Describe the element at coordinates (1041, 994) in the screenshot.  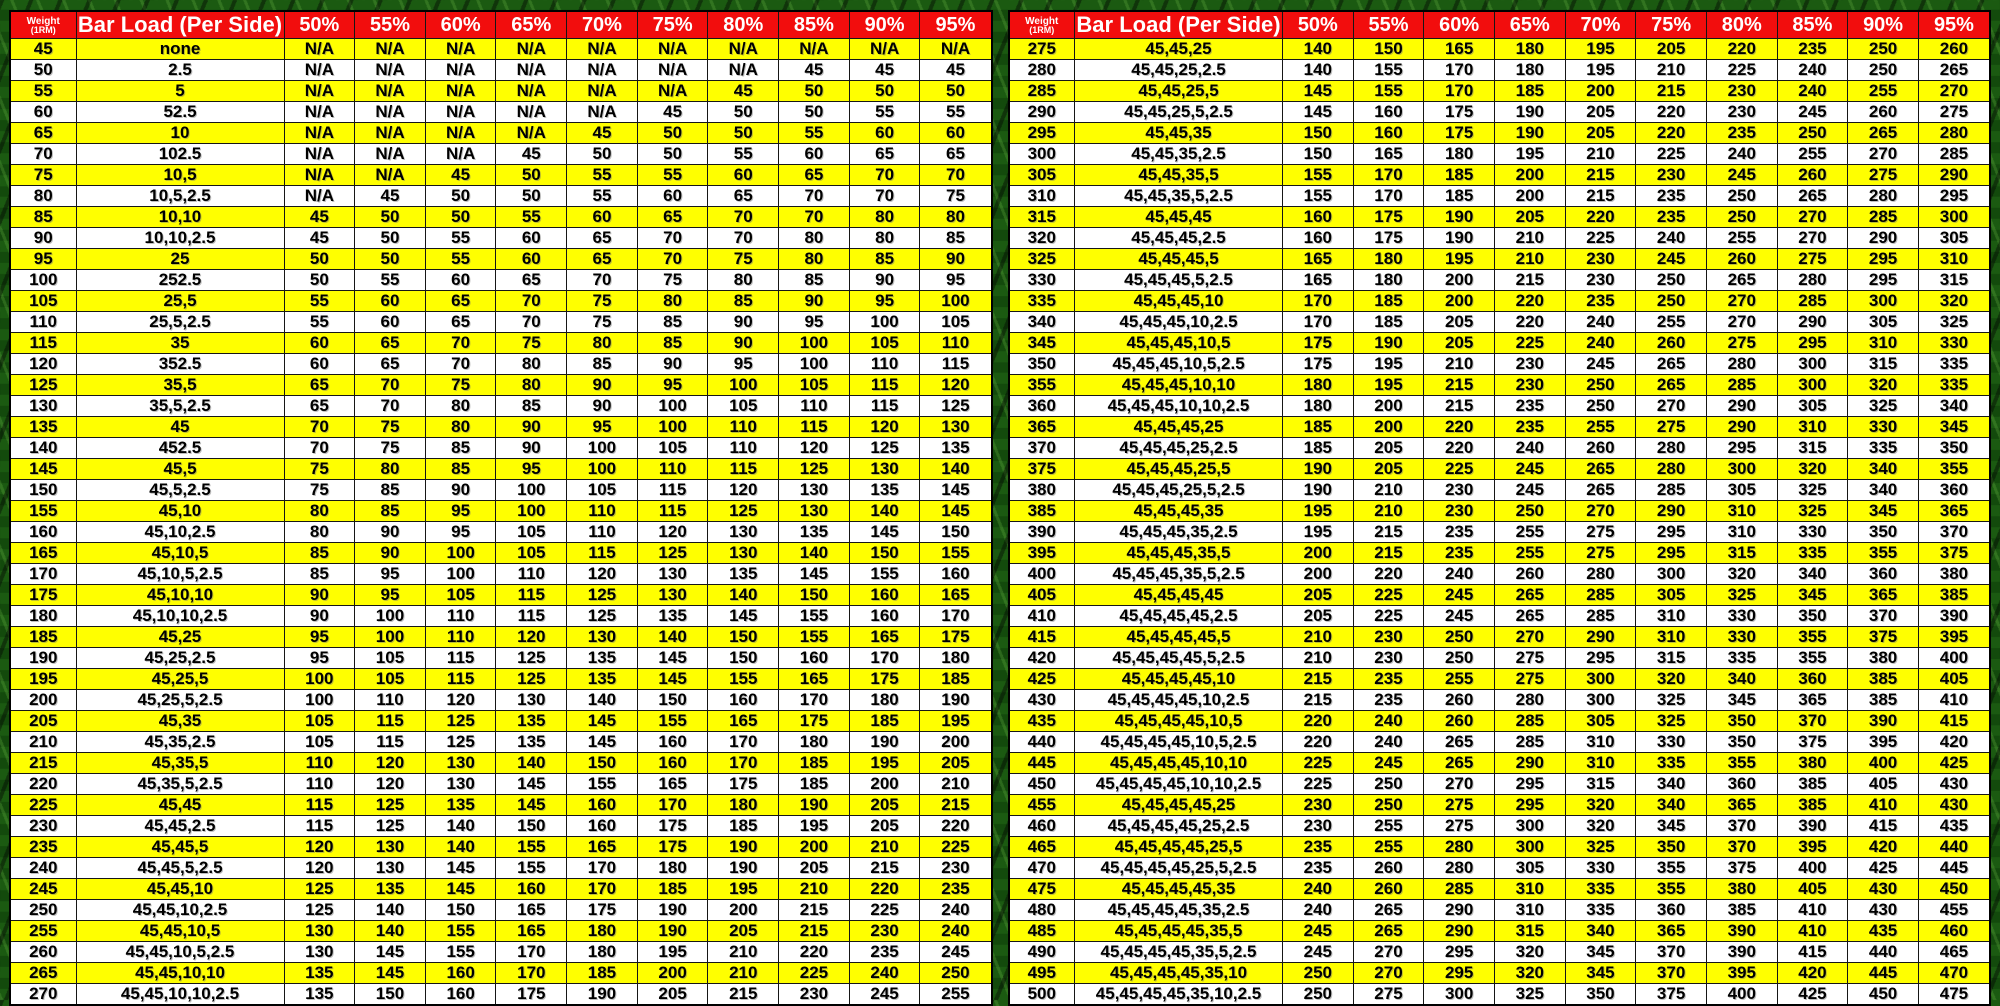
I see `weight-cell: 500` at that location.